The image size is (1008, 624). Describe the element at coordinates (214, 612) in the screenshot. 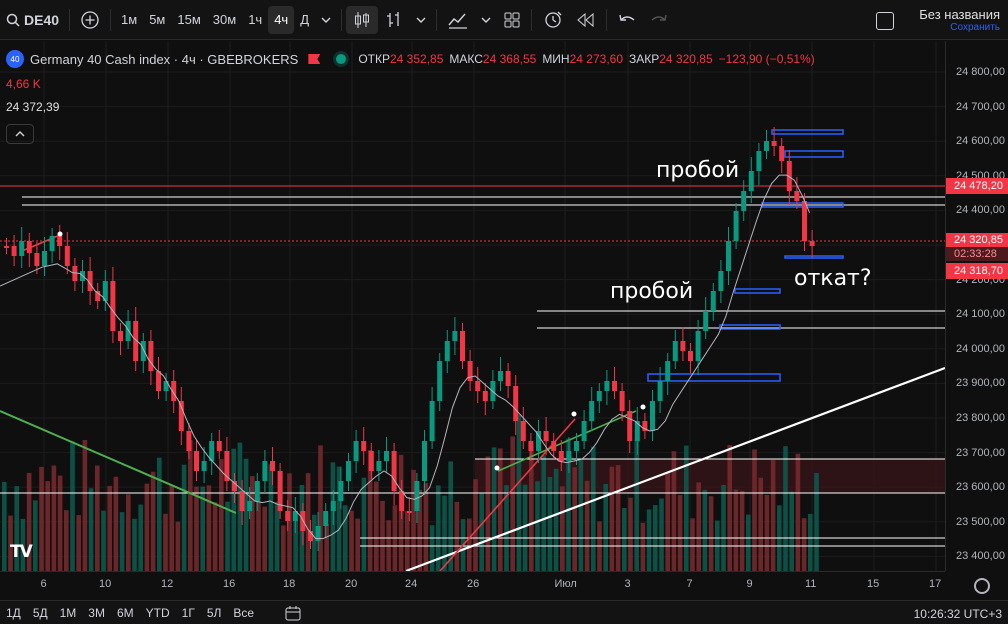

I see `range-5y: 5Л` at that location.